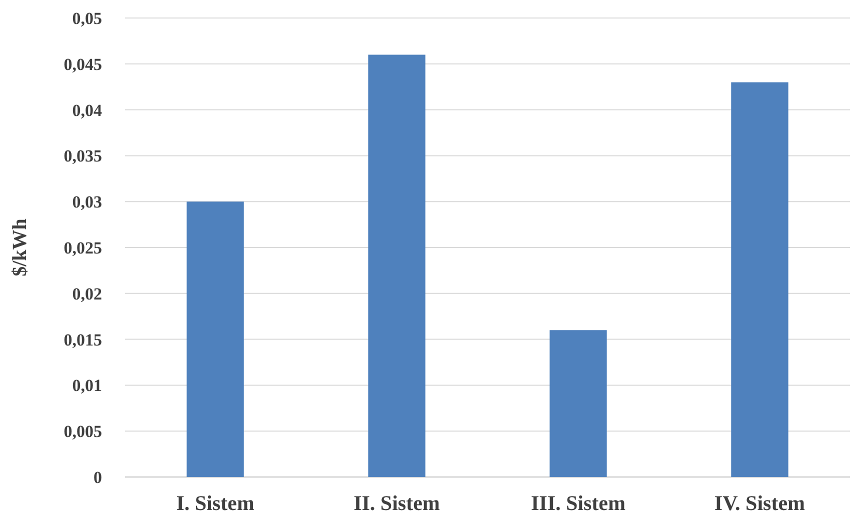  What do you see at coordinates (20, 247) in the screenshot?
I see `y-axis-title: $/kWh` at bounding box center [20, 247].